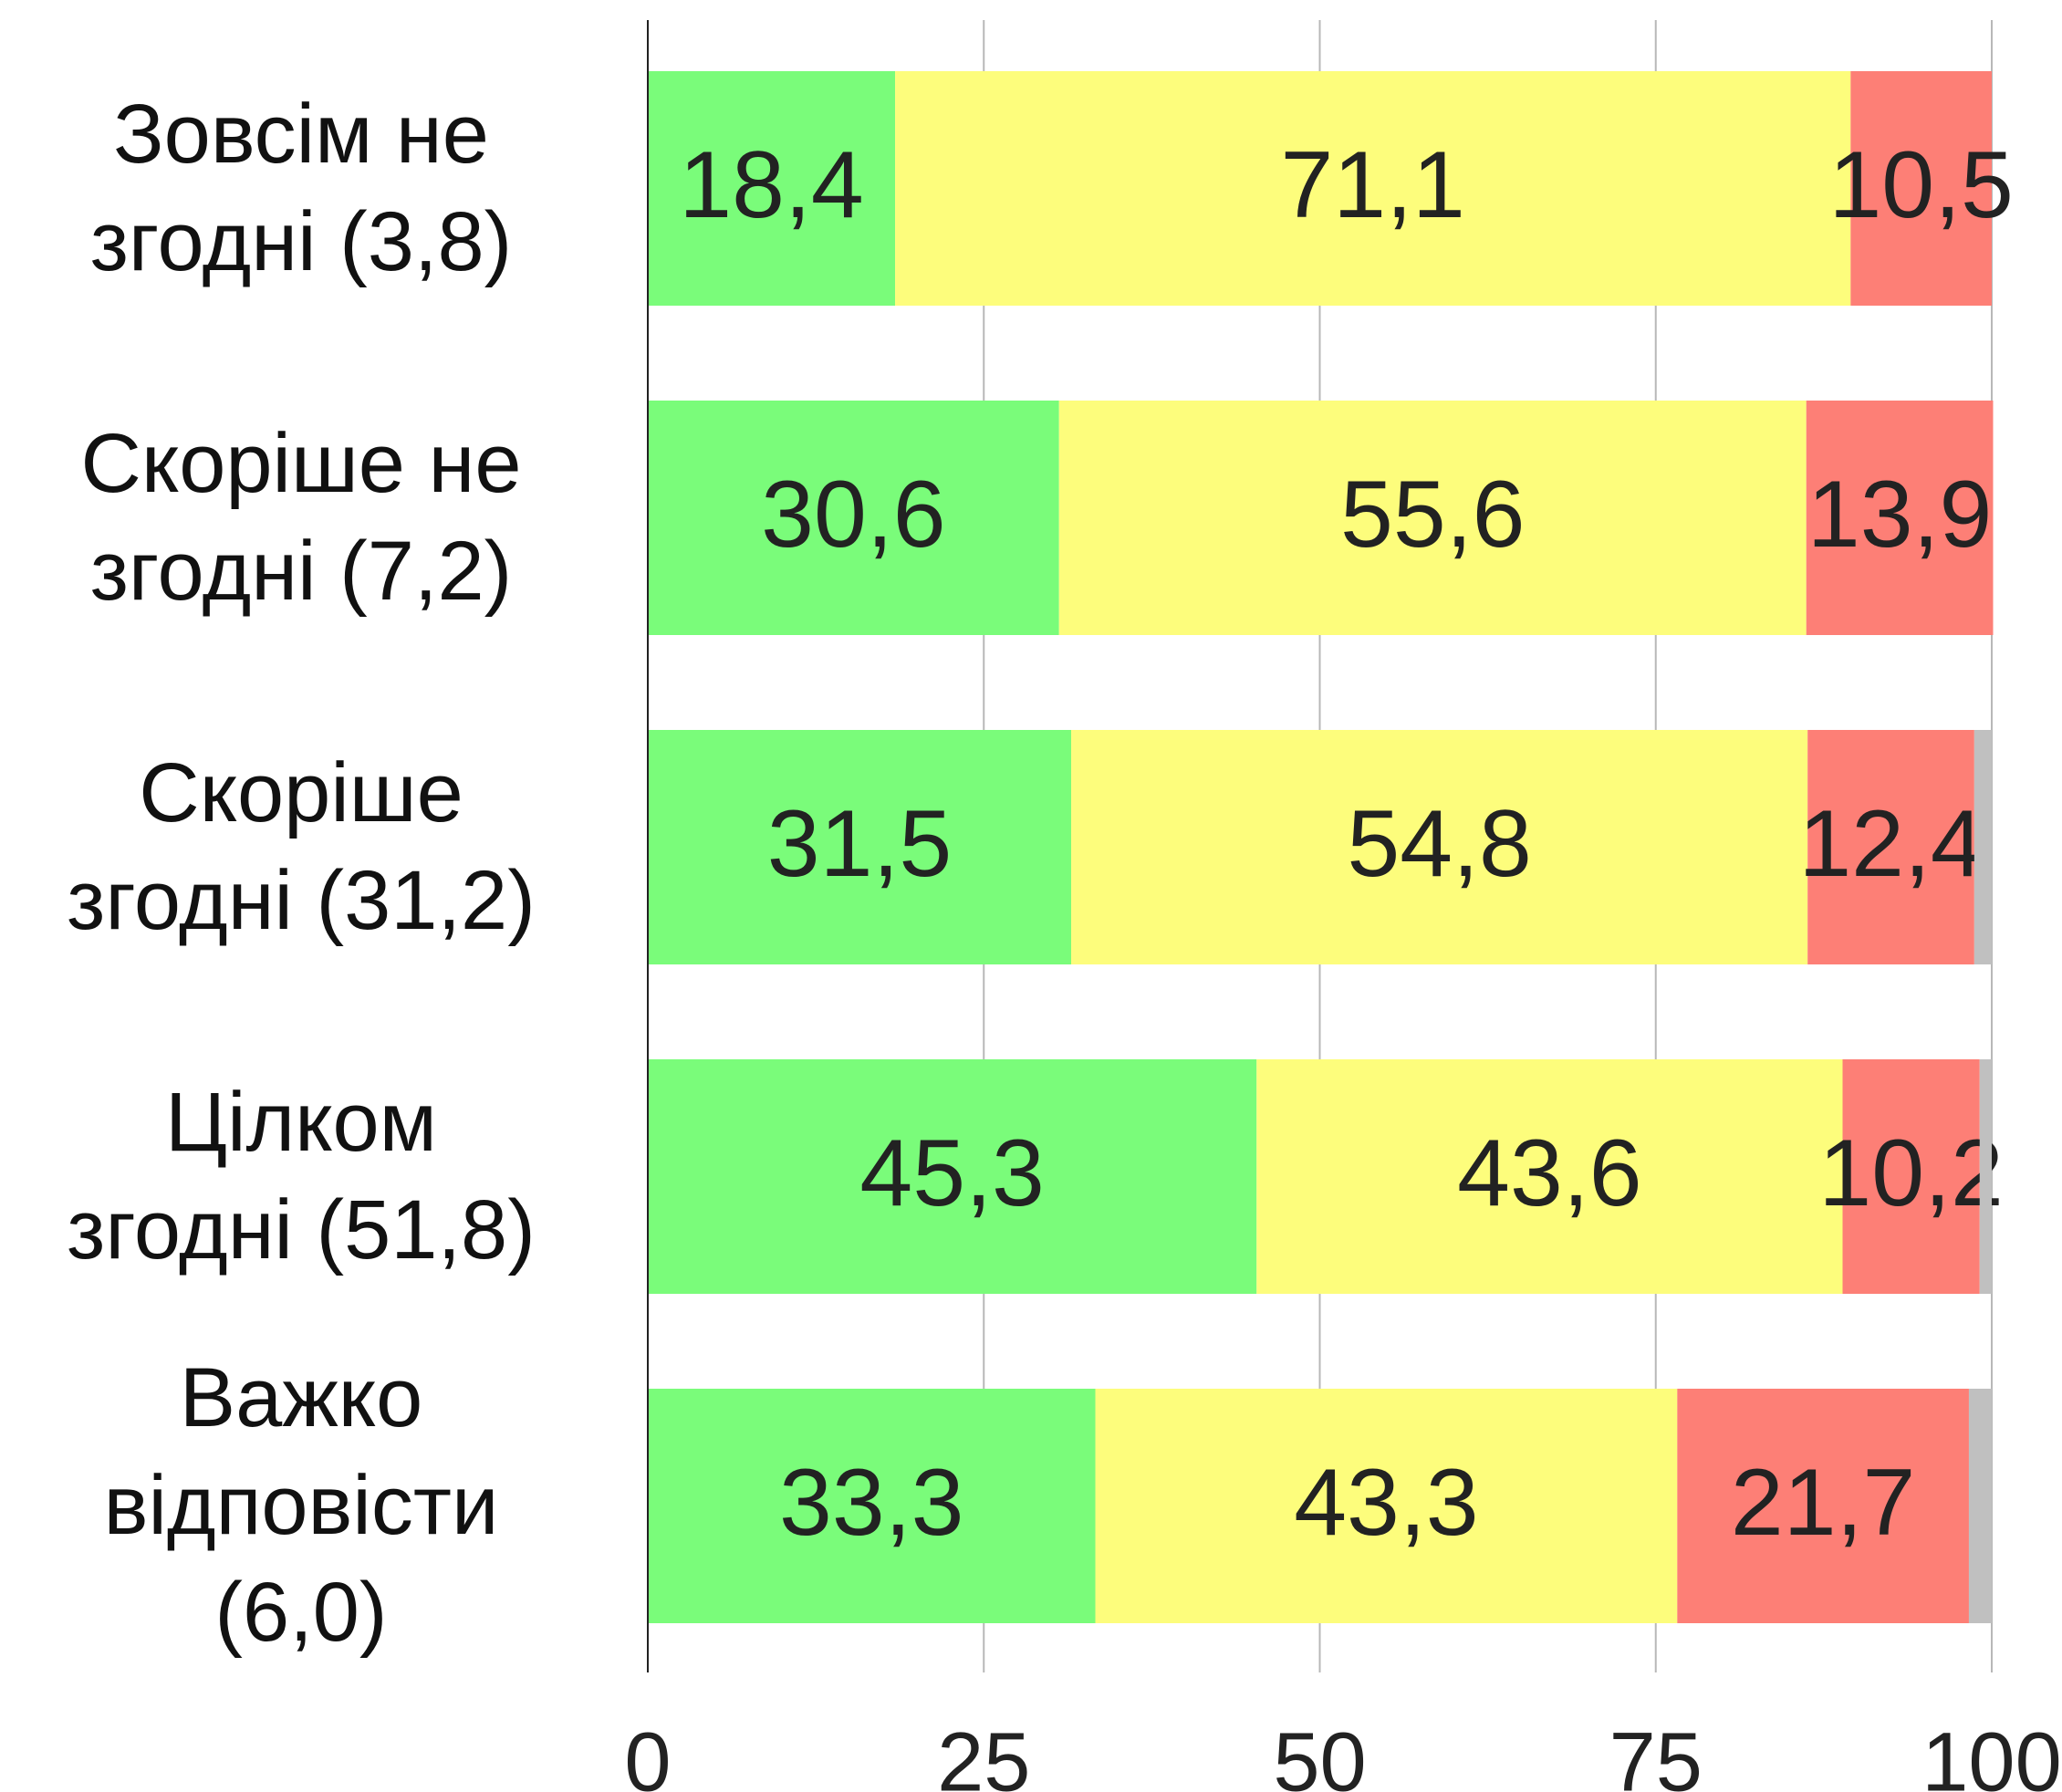  What do you see at coordinates (301, 187) in the screenshot?
I see `category-label: Зовсім не згодні (3,8)` at bounding box center [301, 187].